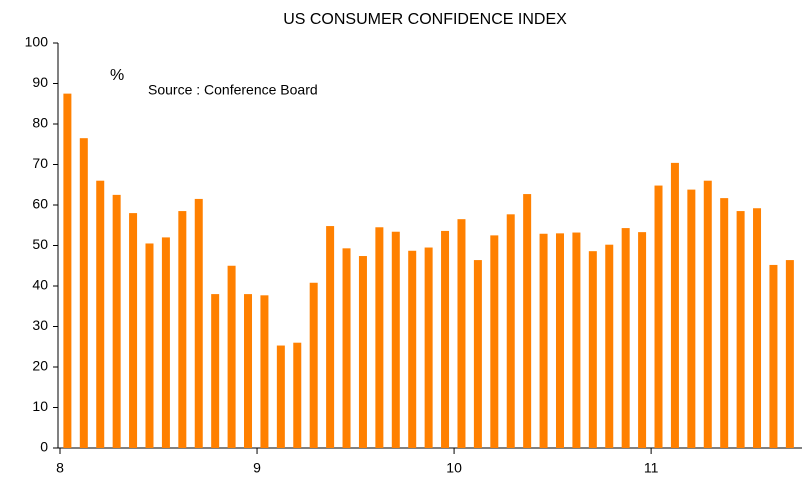 This screenshot has width=802, height=484. What do you see at coordinates (454, 468) in the screenshot?
I see `x-tick-label: 10` at bounding box center [454, 468].